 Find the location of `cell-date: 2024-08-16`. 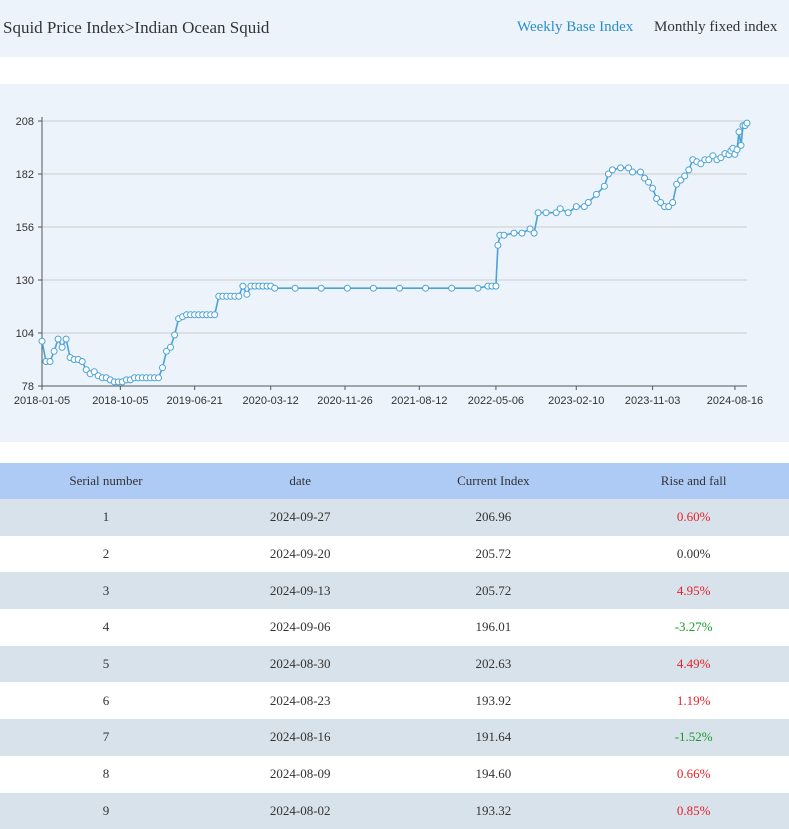

cell-date: 2024-08-16 is located at coordinates (300, 737).